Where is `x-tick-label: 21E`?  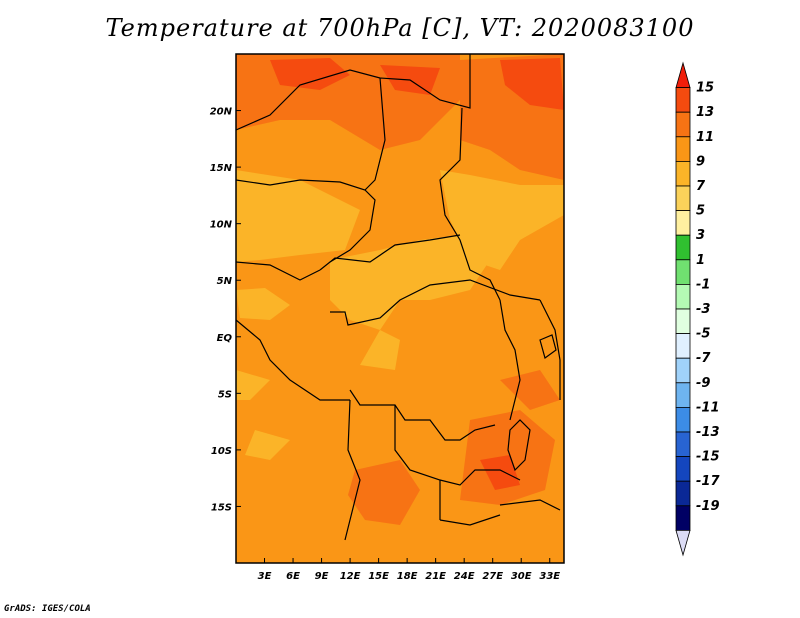
x-tick-label: 21E is located at coordinates (435, 576).